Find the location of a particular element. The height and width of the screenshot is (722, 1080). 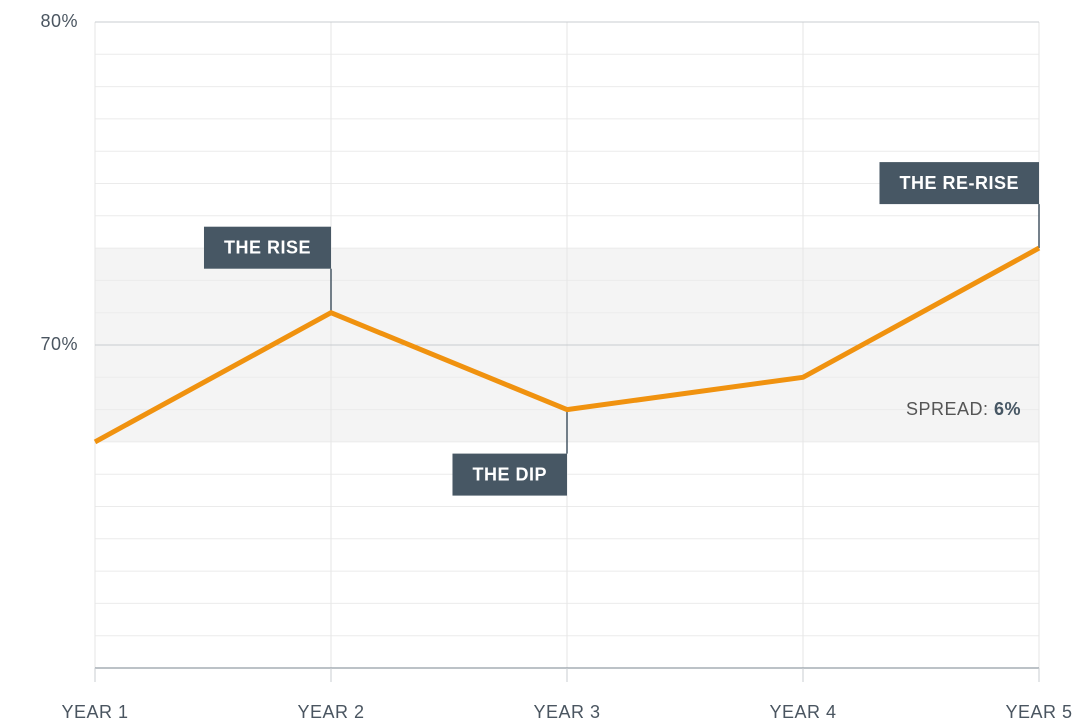

x-tick-label: YEAR 4 is located at coordinates (802, 712).